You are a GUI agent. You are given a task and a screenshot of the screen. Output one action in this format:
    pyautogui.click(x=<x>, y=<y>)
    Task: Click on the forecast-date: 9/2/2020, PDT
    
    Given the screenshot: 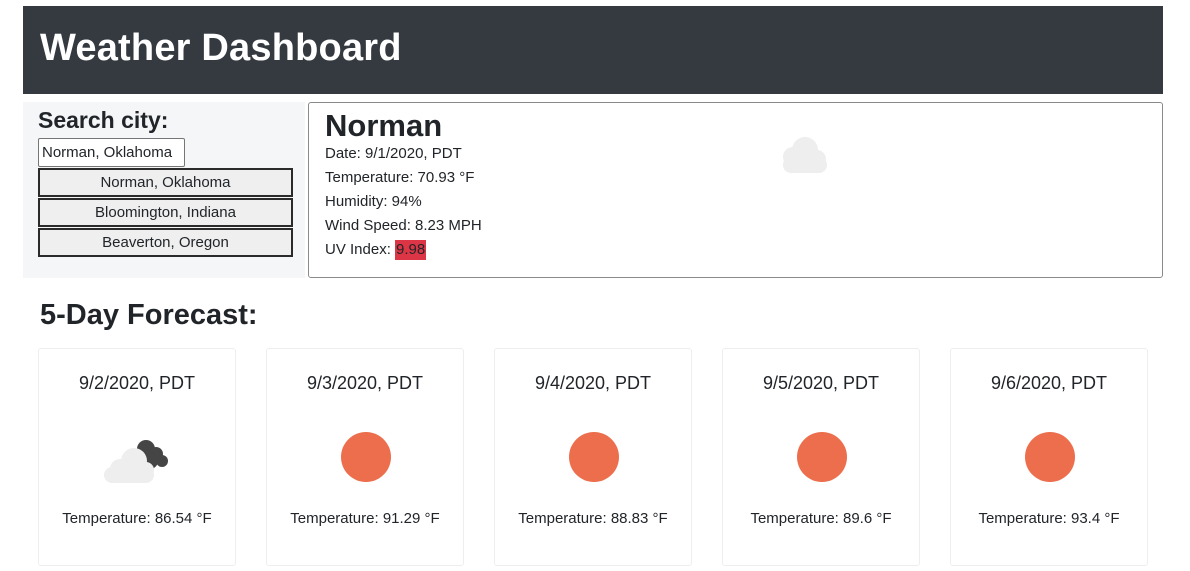 What is the action you would take?
    pyautogui.click(x=137, y=383)
    